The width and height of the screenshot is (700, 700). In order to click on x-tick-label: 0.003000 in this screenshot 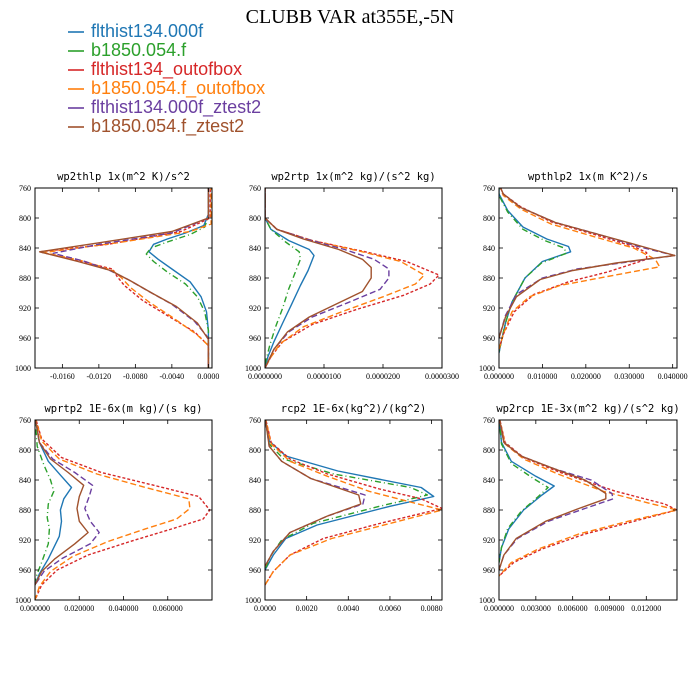, I will do `click(536, 608)`.